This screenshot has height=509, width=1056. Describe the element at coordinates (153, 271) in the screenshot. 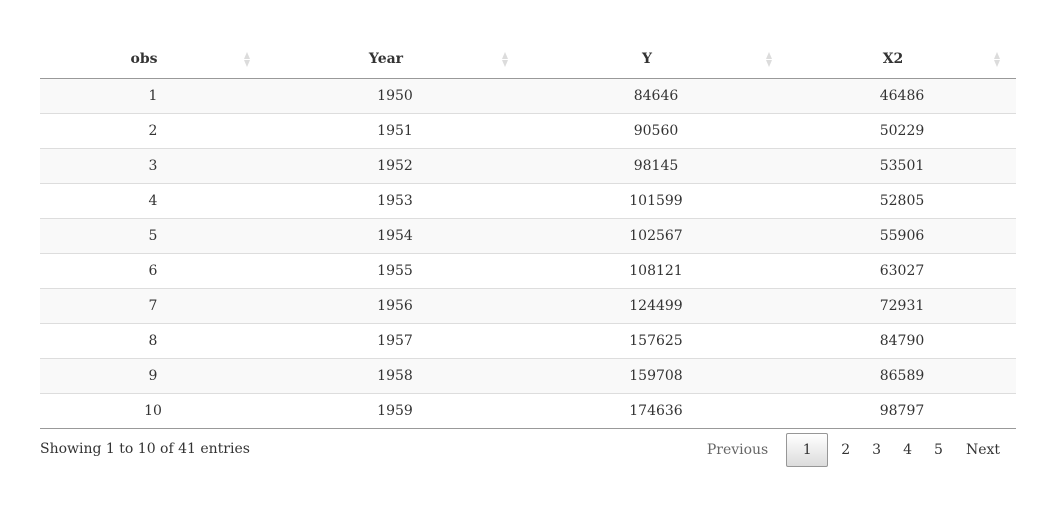

I see `cell-obs: 6` at that location.